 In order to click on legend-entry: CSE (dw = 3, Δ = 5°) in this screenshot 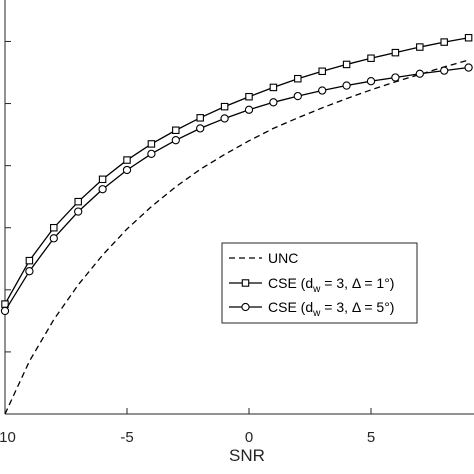, I will do `click(311, 309)`.